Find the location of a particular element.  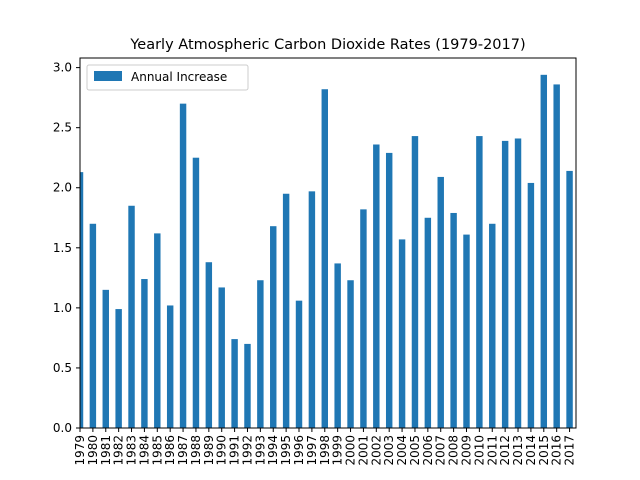

bar-1983 is located at coordinates (131, 316).